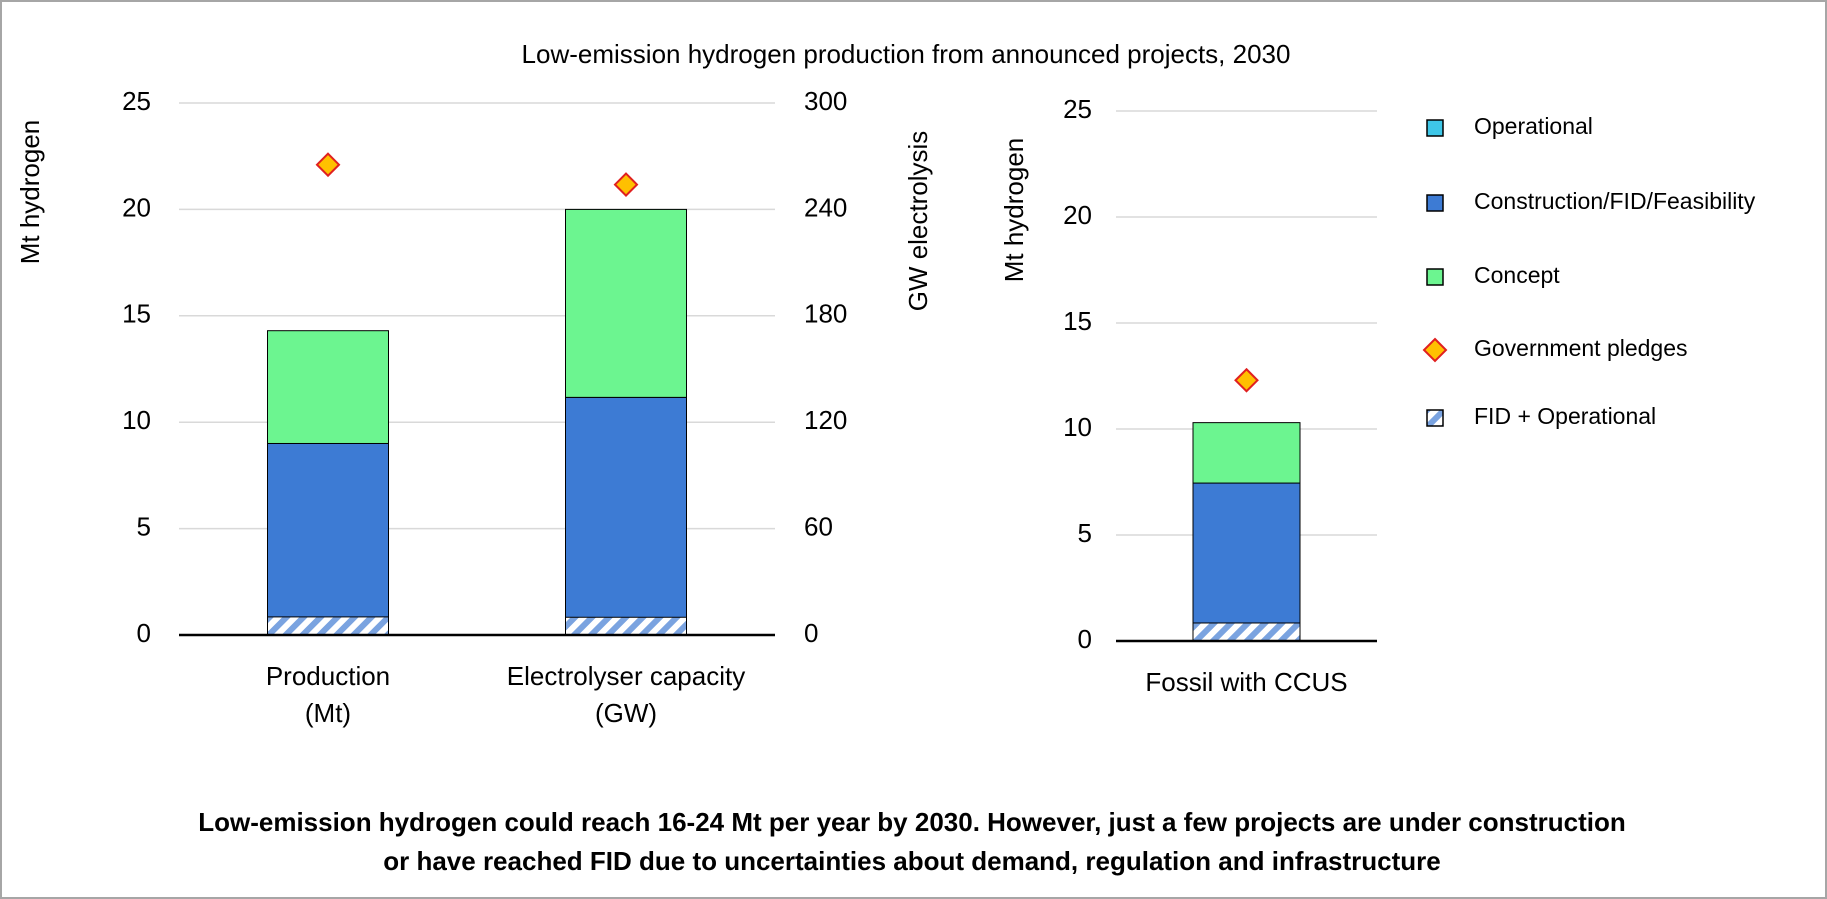 The height and width of the screenshot is (899, 1827). Describe the element at coordinates (626, 713) in the screenshot. I see `x-tick-line: (GW)` at that location.